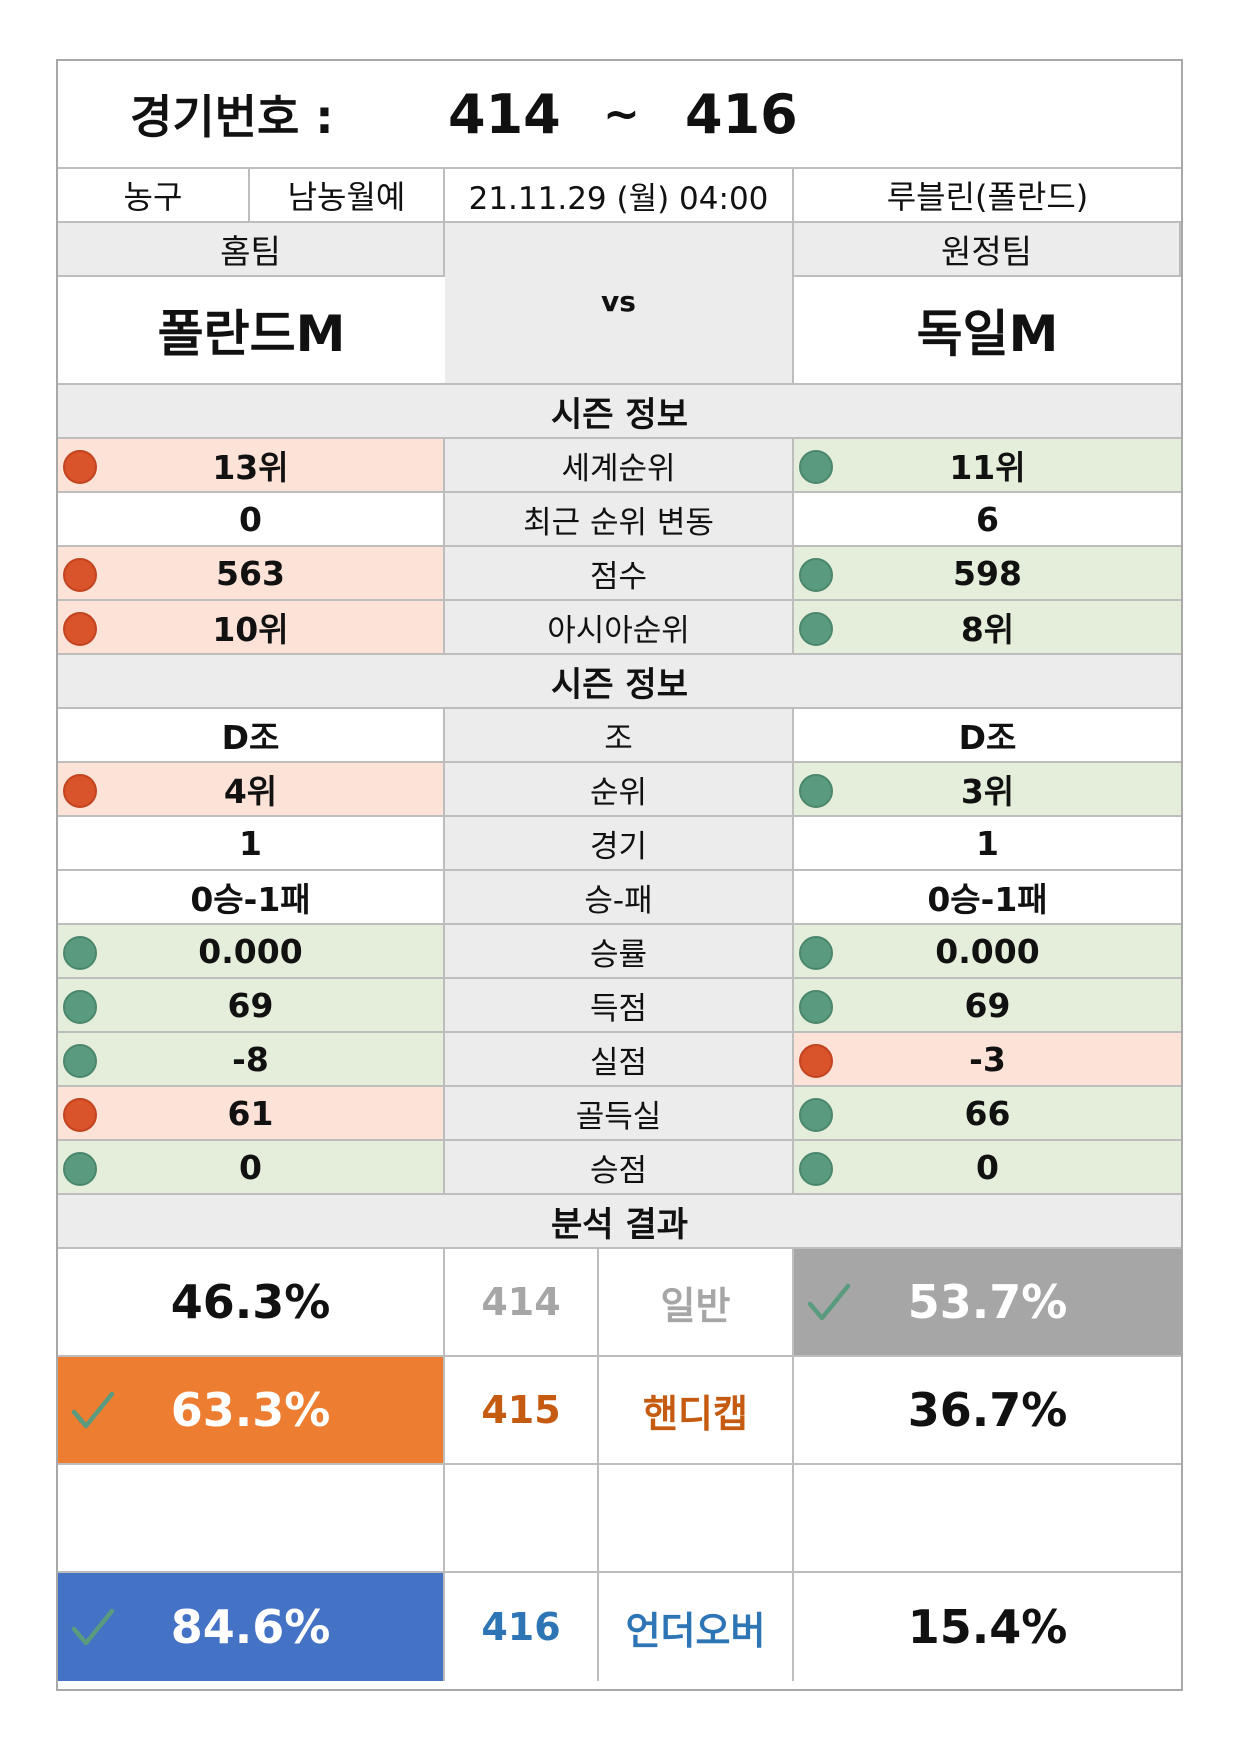 The height and width of the screenshot is (1755, 1241). I want to click on away-probability-text: 15.4%, so click(987, 1627).